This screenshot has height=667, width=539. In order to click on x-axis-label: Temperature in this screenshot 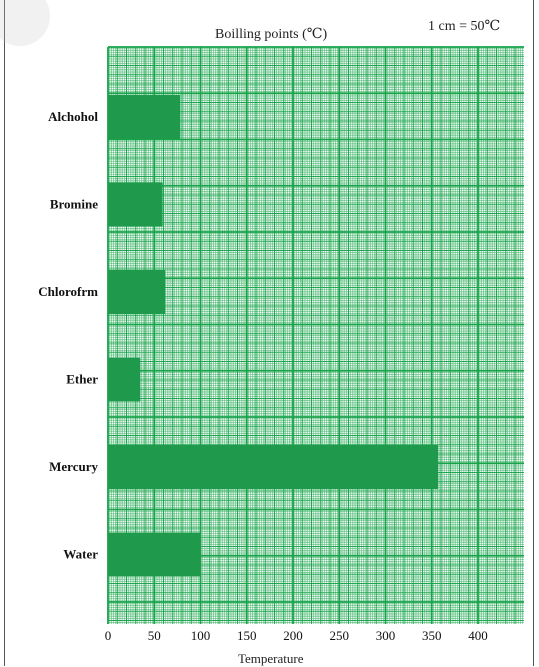, I will do `click(271, 658)`.